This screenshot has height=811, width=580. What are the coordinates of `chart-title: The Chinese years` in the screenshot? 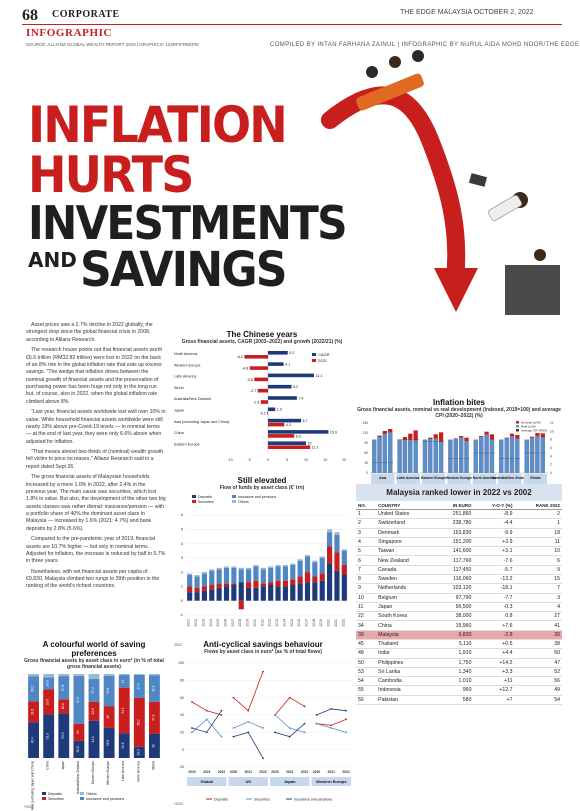 It's located at (262, 334).